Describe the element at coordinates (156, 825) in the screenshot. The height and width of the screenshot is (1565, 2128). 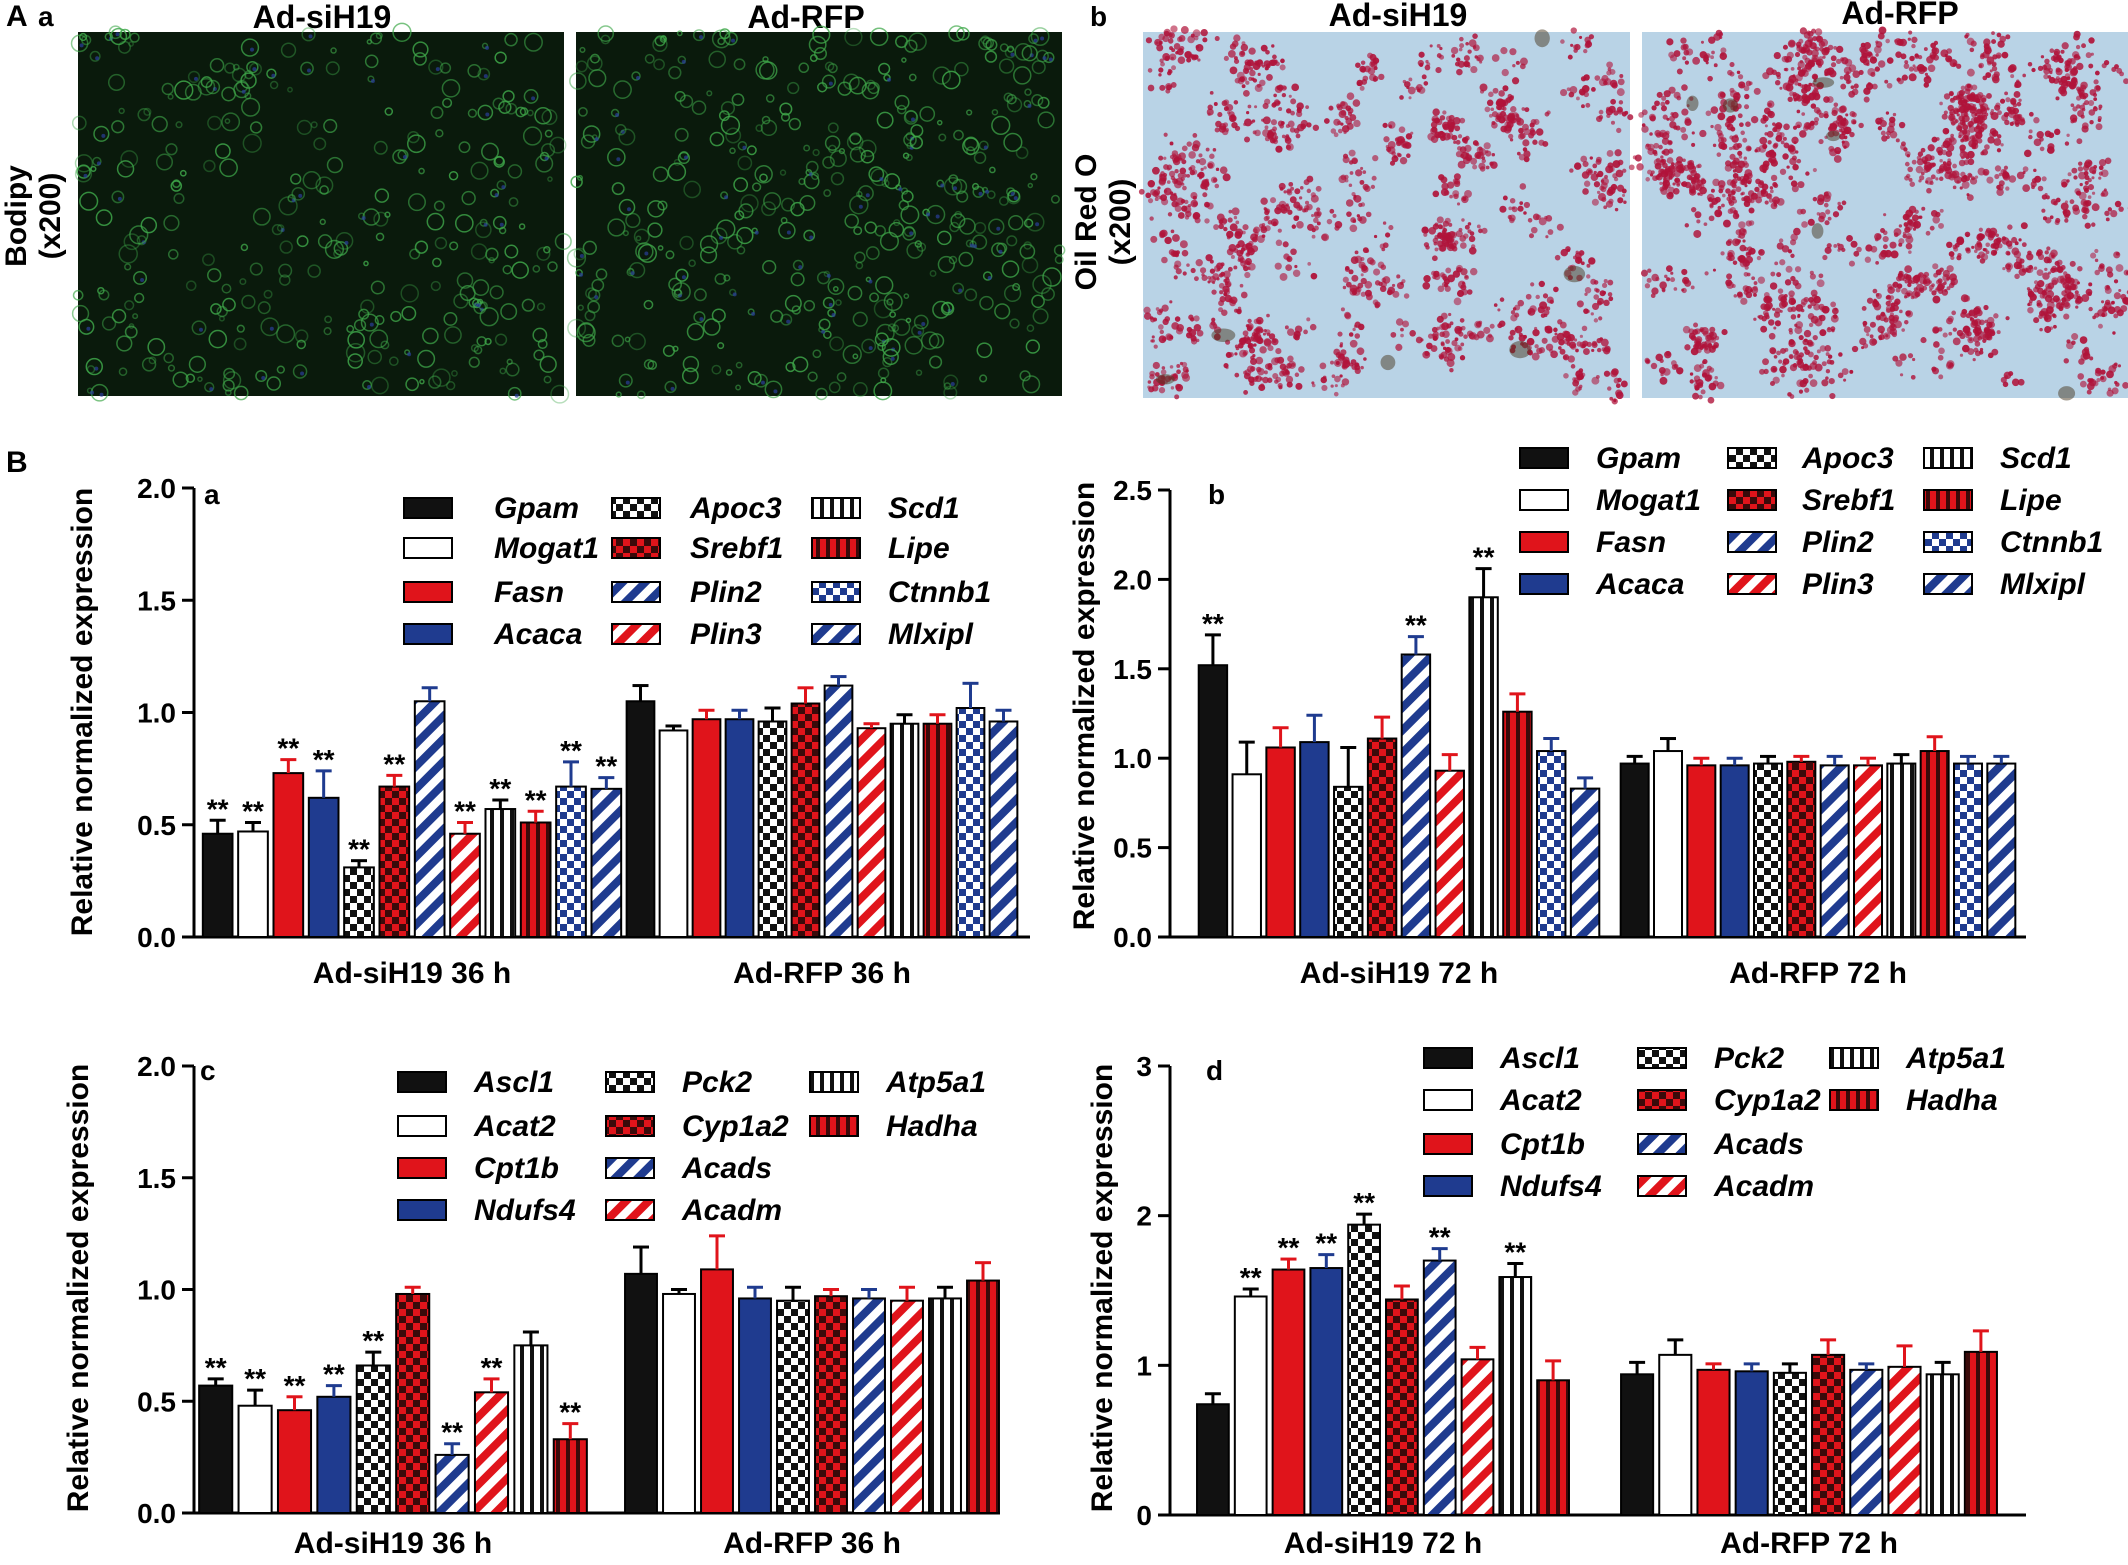
I see `y-tick-label: 0.5` at that location.